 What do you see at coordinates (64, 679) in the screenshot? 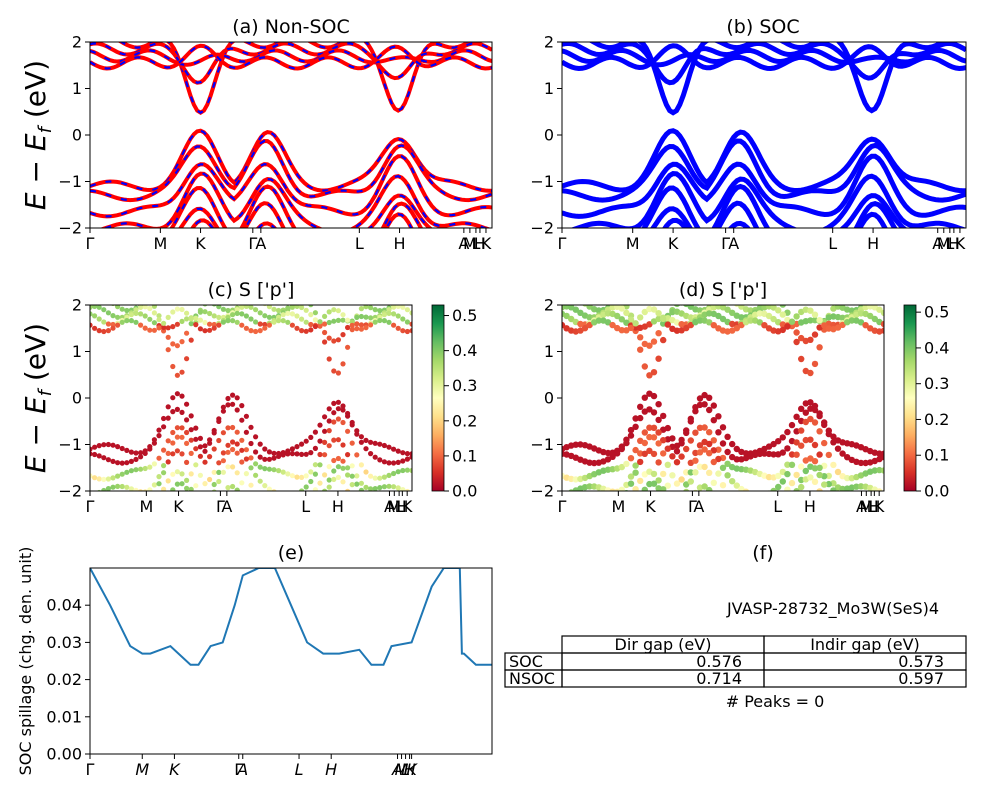
I see `y-tick-label: 0.02` at bounding box center [64, 679].